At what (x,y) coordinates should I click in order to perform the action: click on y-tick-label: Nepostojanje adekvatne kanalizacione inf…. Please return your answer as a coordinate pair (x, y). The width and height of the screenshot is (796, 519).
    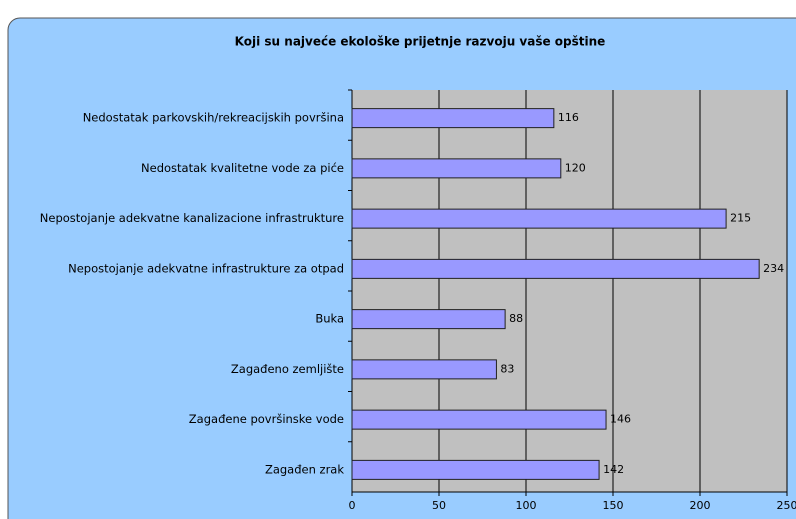
    Looking at the image, I should click on (192, 218).